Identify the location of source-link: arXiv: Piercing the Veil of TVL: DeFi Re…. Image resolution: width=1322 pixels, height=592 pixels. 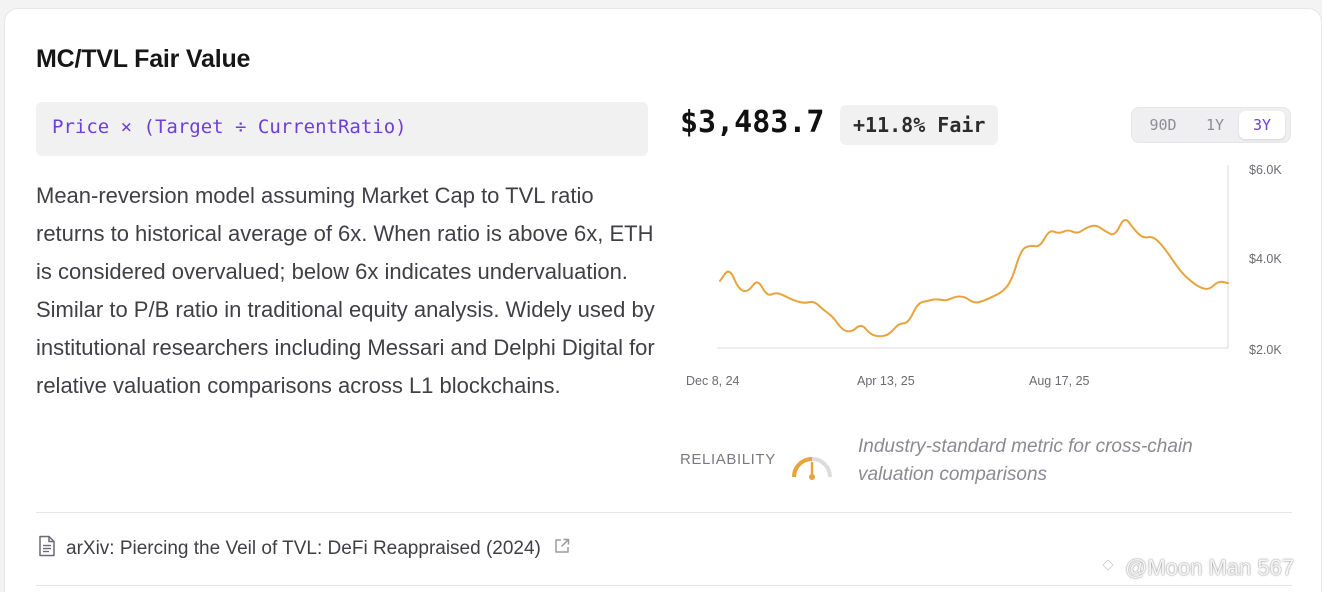
(304, 548).